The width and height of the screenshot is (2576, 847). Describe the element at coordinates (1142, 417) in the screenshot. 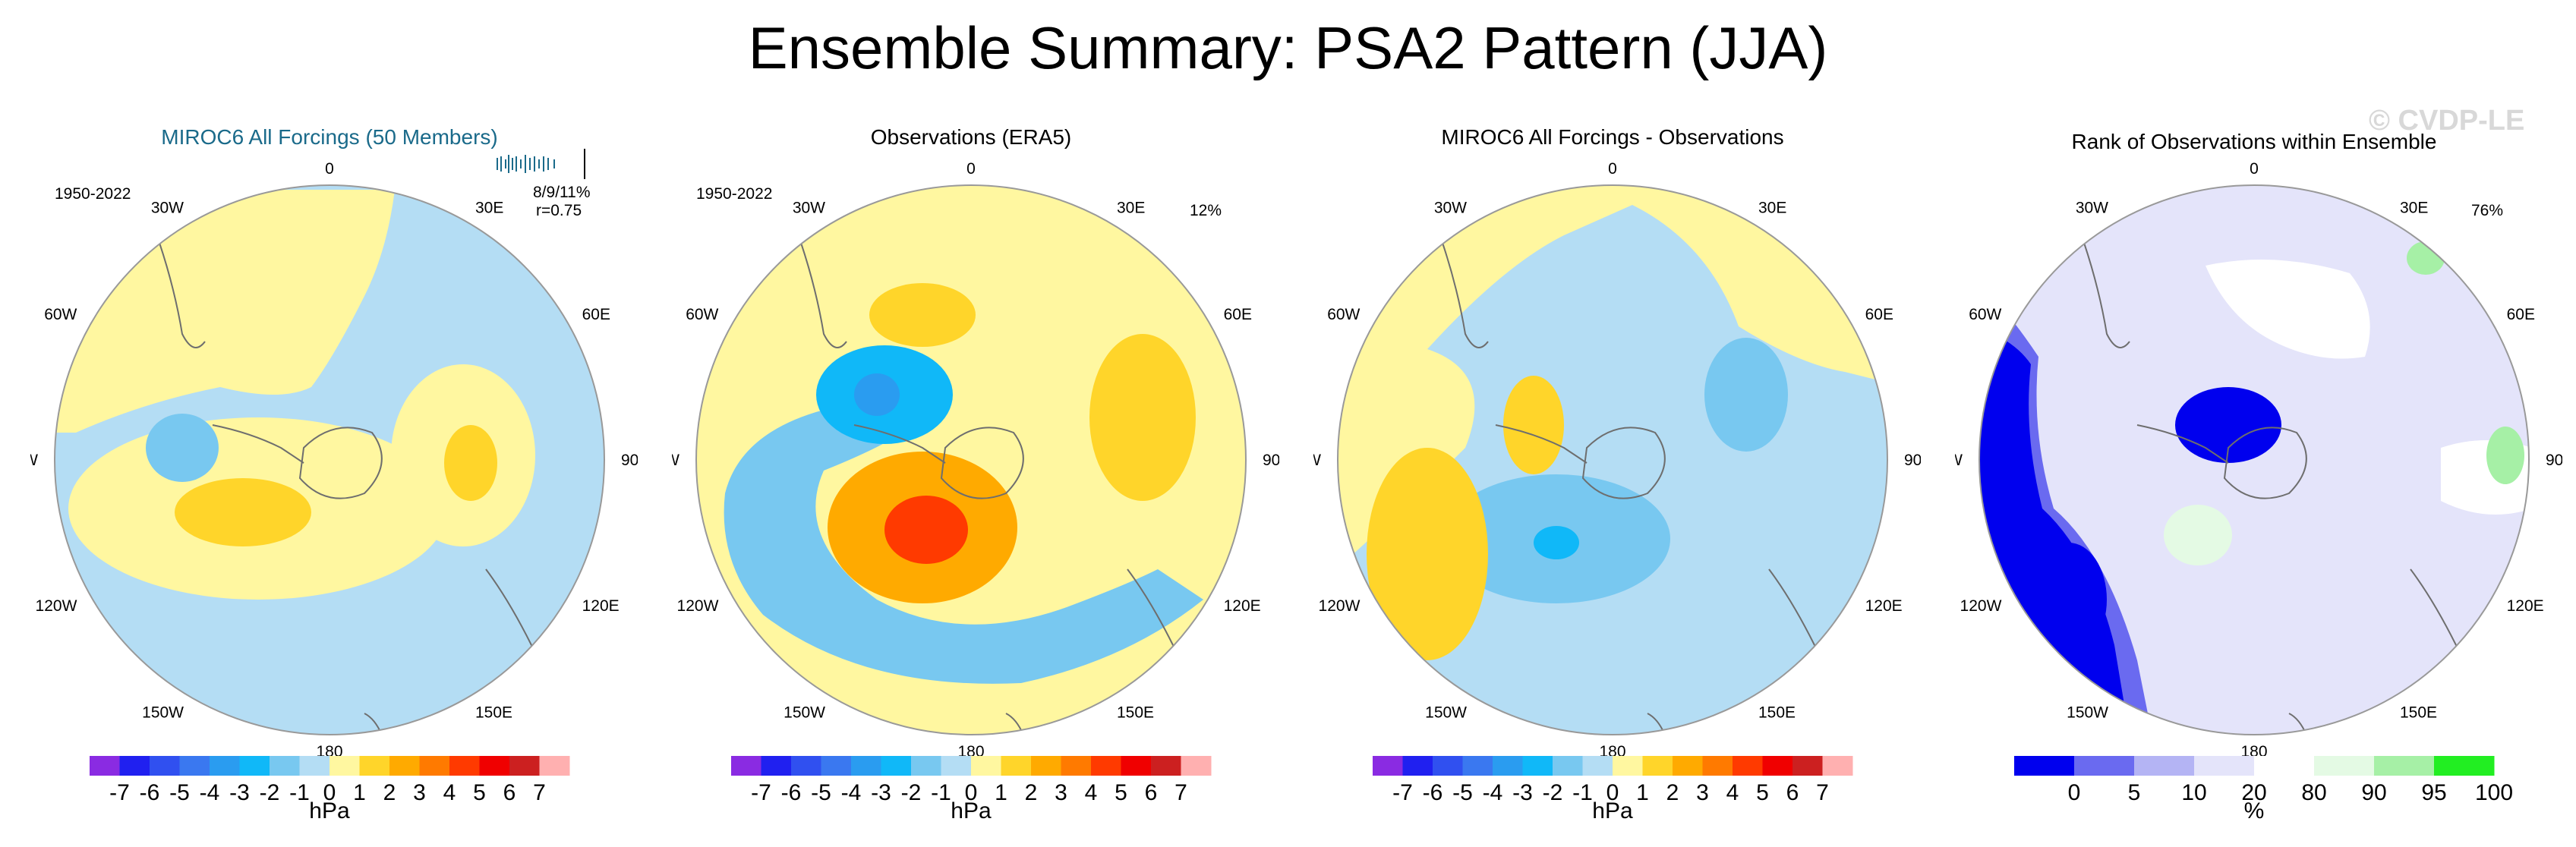

I see `indian-positive` at that location.